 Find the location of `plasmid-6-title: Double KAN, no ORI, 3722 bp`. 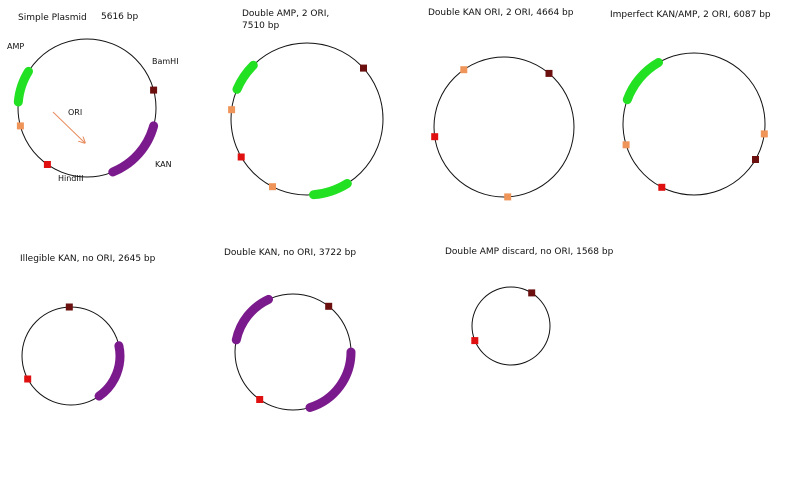

plasmid-6-title: Double KAN, no ORI, 3722 bp is located at coordinates (290, 253).